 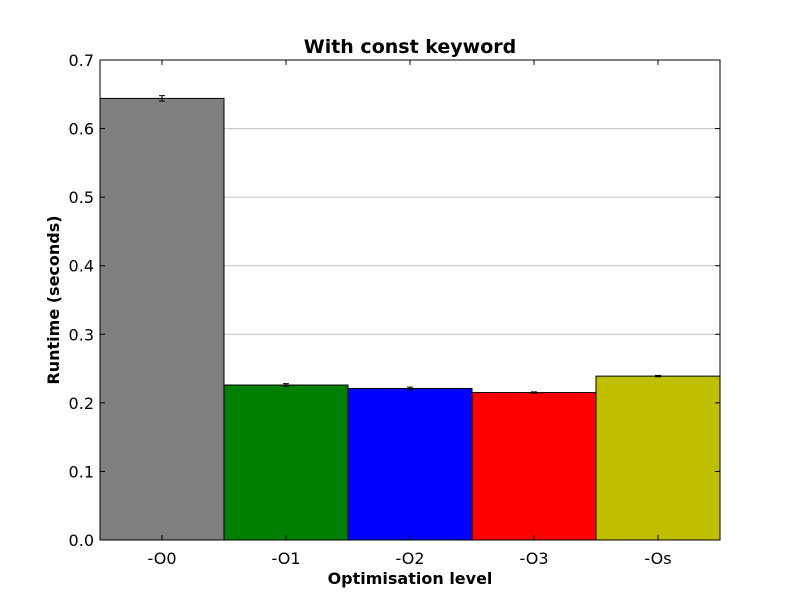 I want to click on x-tick-label: -O2, so click(x=410, y=558).